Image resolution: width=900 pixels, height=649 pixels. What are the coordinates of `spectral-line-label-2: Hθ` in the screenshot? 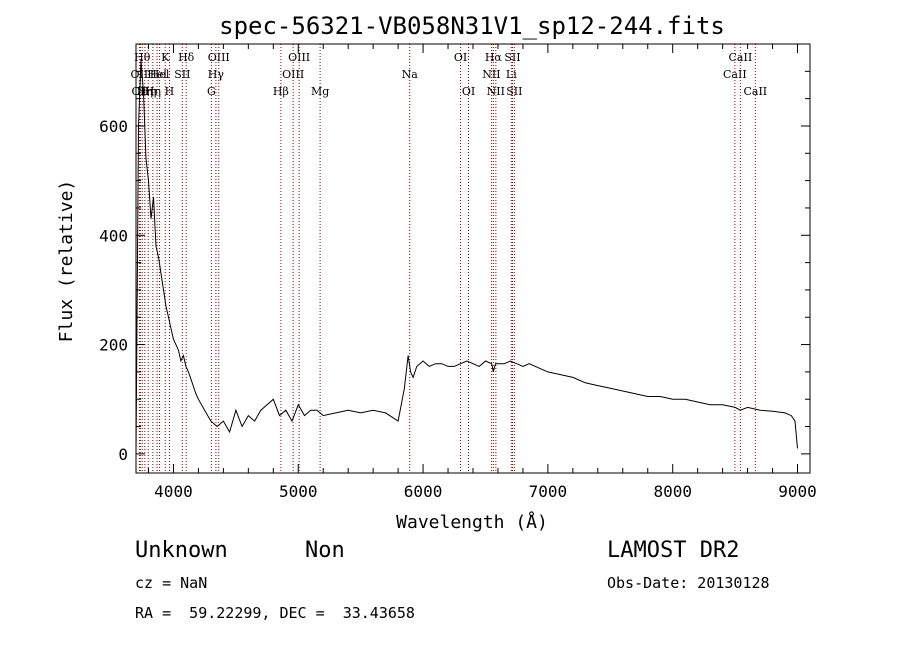 It's located at (142, 57).